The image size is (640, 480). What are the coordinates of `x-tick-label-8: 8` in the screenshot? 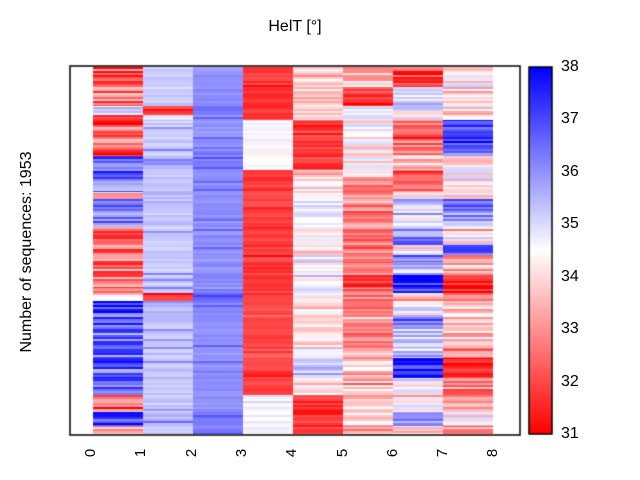 It's located at (493, 453).